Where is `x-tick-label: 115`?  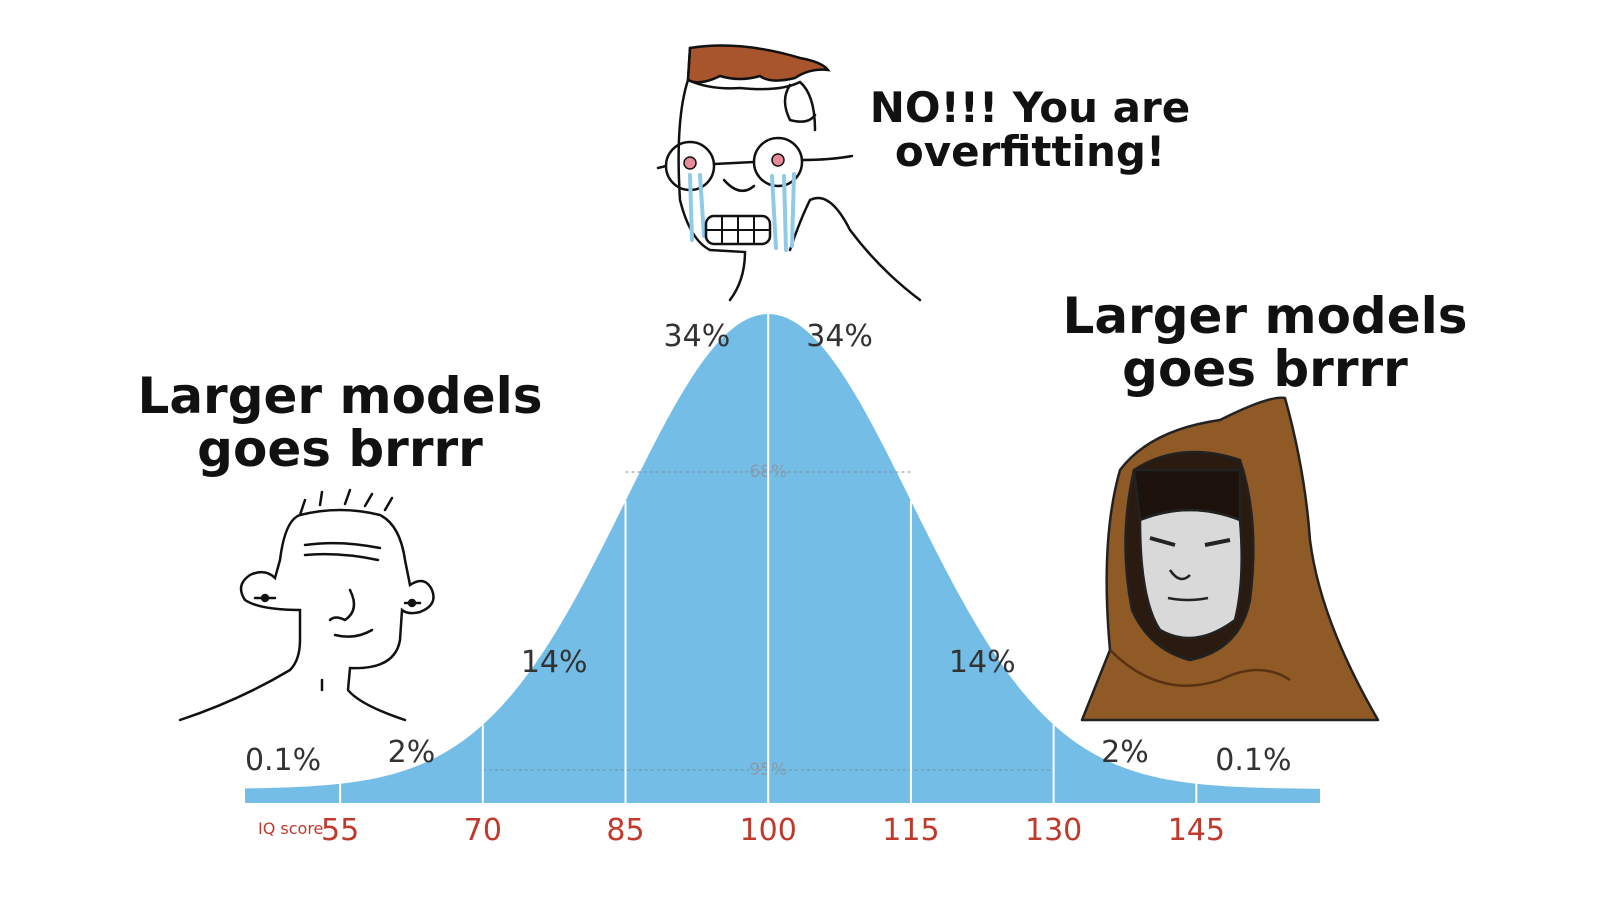
x-tick-label: 115 is located at coordinates (910, 830).